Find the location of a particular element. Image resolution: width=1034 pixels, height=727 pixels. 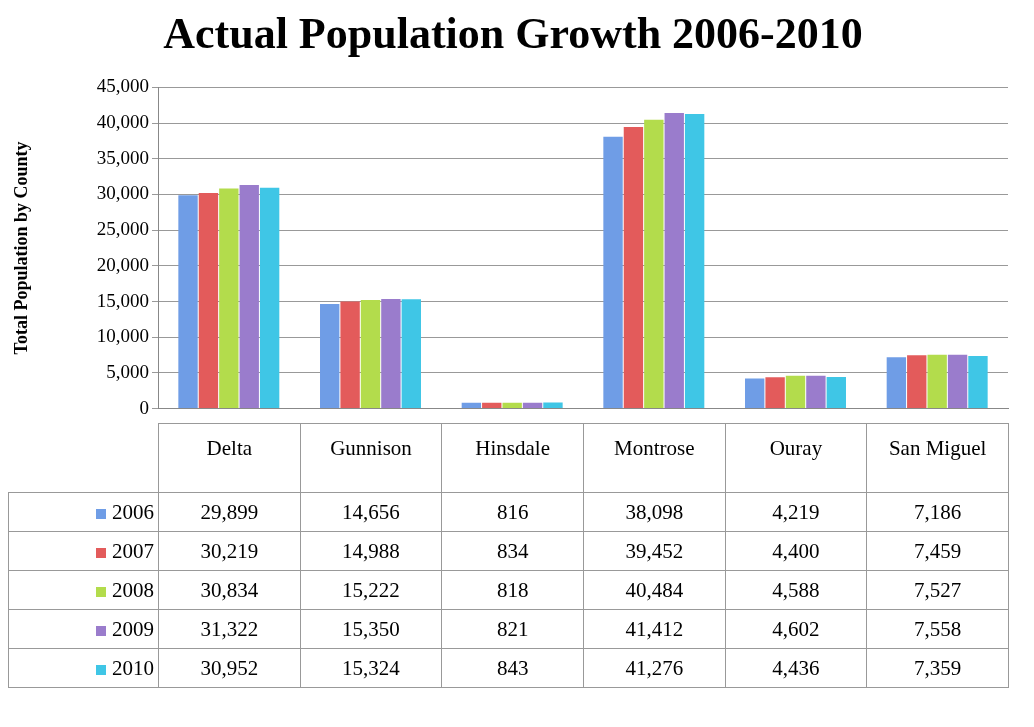

data-label: 7,527 is located at coordinates (937, 590).